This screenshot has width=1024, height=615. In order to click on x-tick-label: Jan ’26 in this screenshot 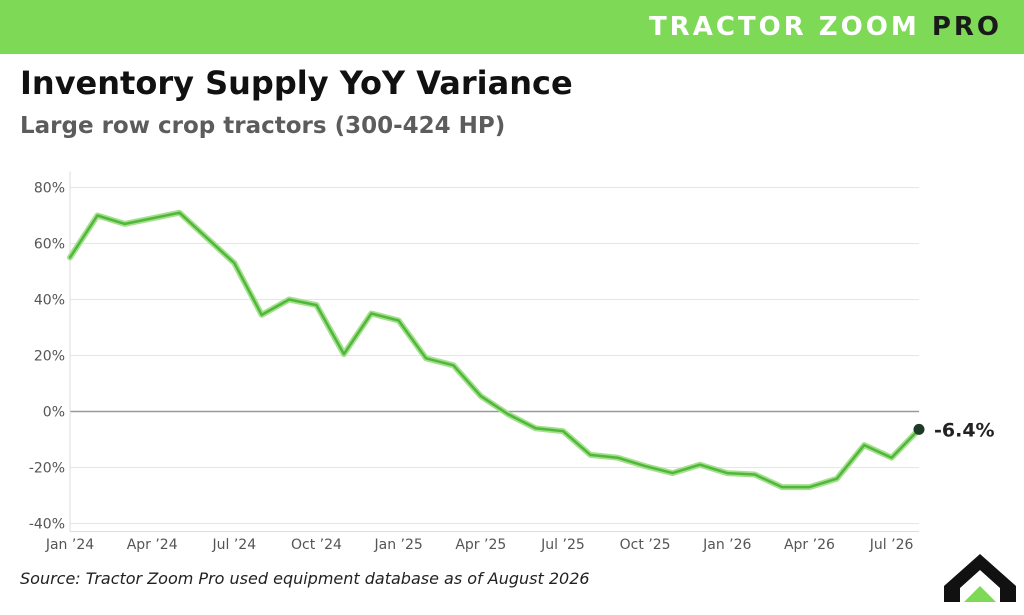, I will do `click(726, 545)`.